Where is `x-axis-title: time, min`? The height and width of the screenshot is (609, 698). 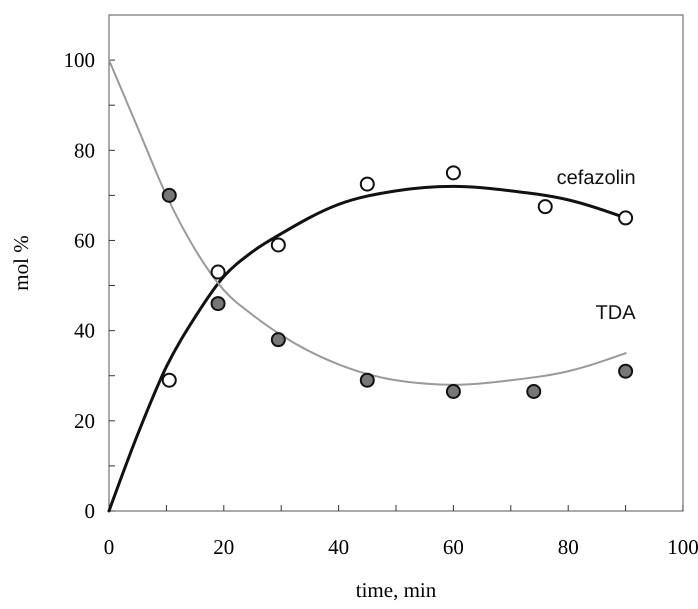
x-axis-title: time, min is located at coordinates (396, 590).